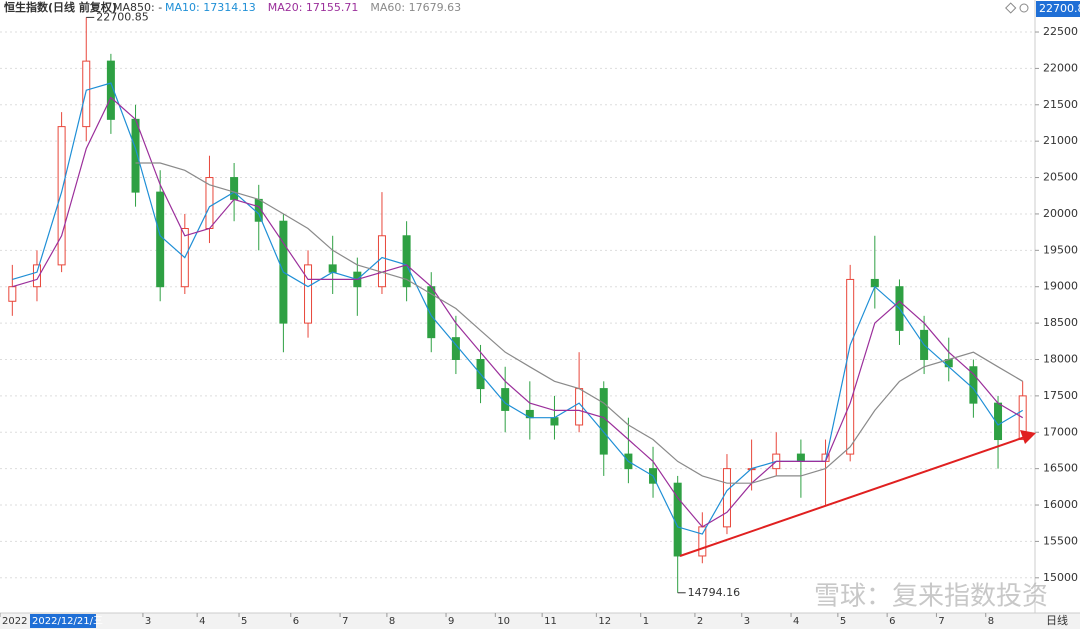 The width and height of the screenshot is (1080, 629). I want to click on high-annotation: 22700.85, so click(122, 16).